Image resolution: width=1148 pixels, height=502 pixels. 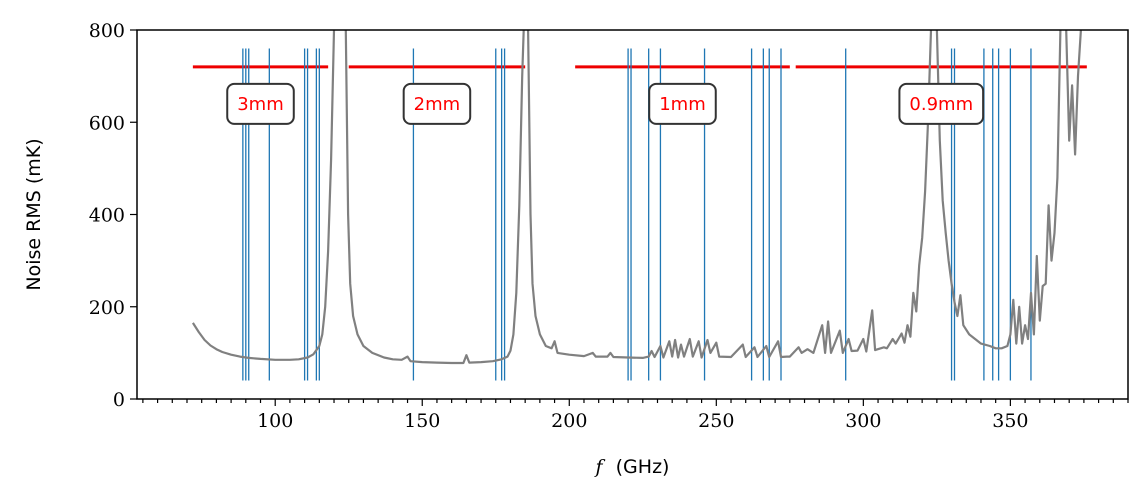 What do you see at coordinates (107, 31) in the screenshot?
I see `y-tick-label: 800` at bounding box center [107, 31].